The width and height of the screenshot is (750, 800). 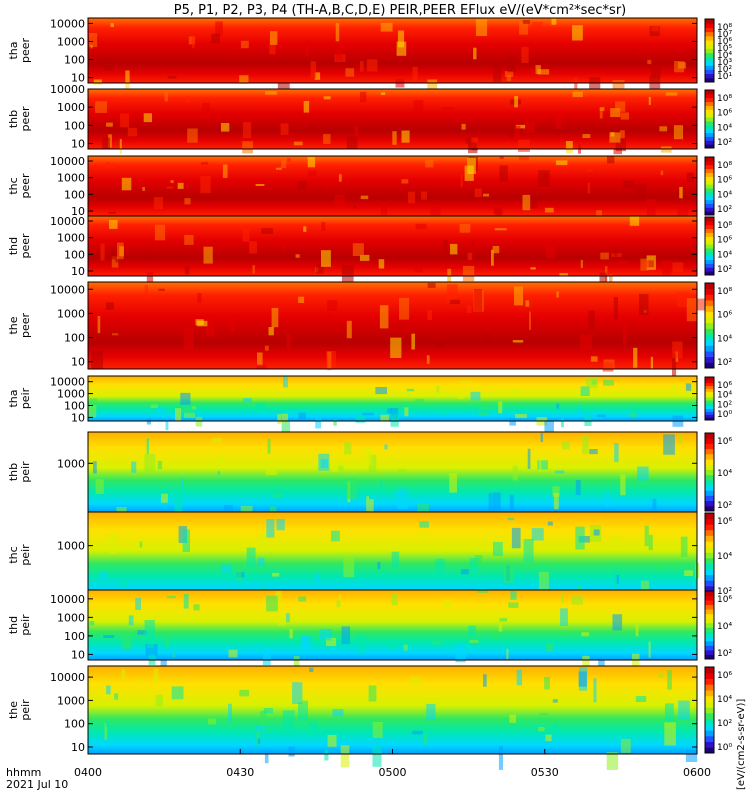 What do you see at coordinates (88, 772) in the screenshot?
I see `time-tick-label: 0400` at bounding box center [88, 772].